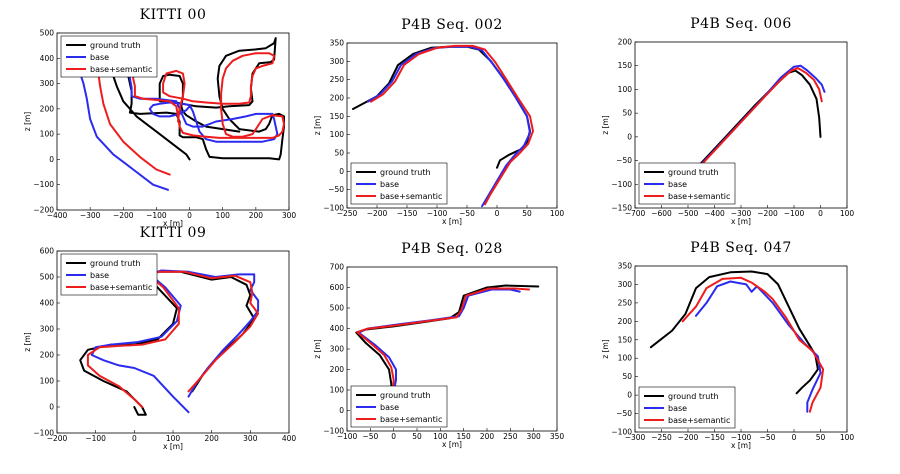  What do you see at coordinates (452, 25) in the screenshot?
I see `chart-title: P4B Seq. 002` at bounding box center [452, 25].